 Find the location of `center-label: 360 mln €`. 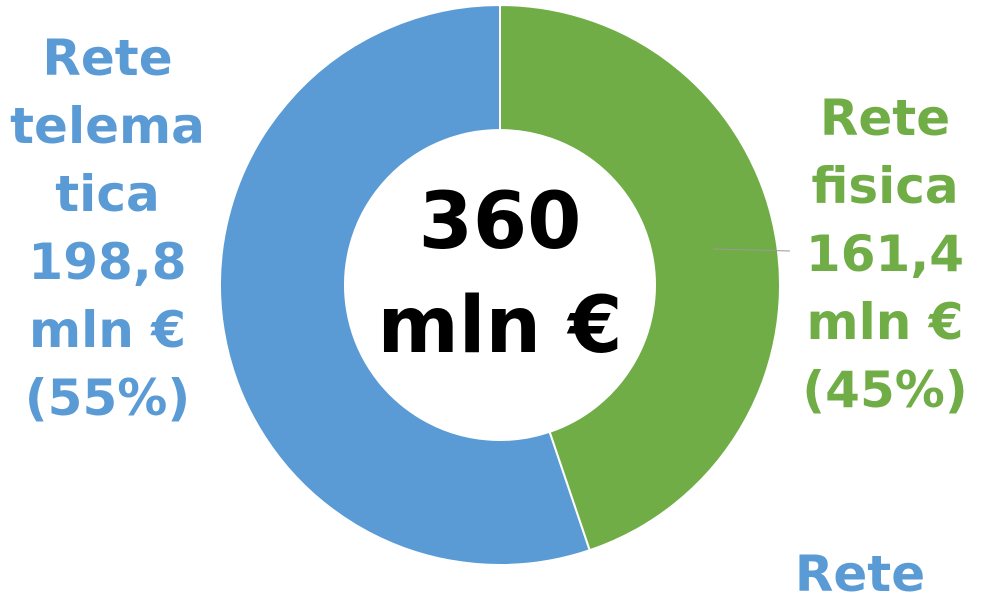

center-label: 360 mln € is located at coordinates (500, 274).